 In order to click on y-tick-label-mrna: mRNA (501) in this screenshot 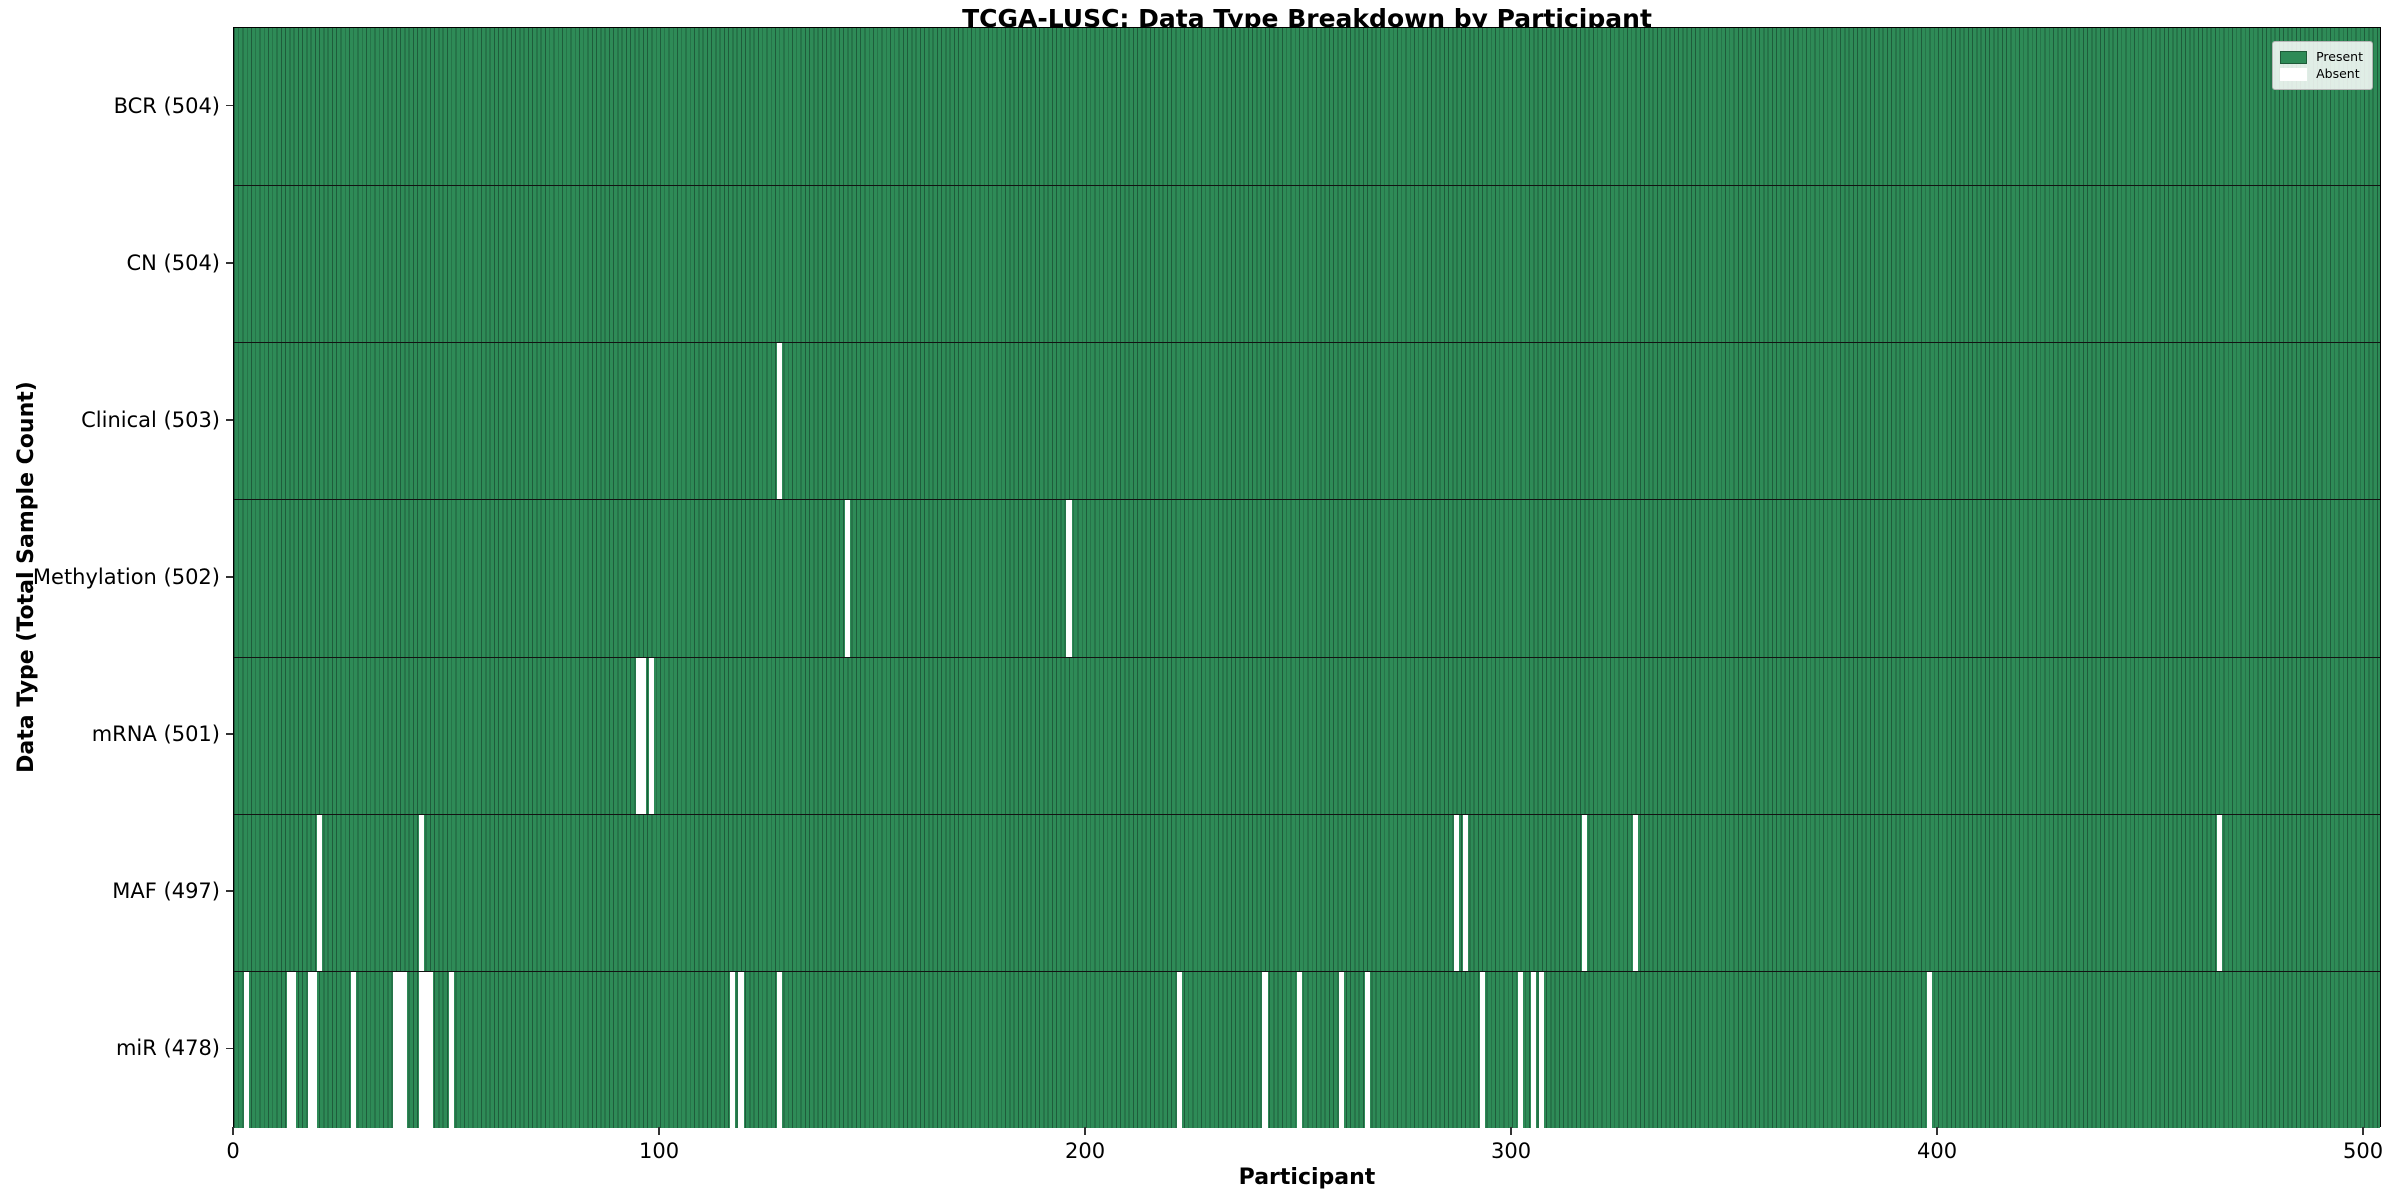, I will do `click(155, 734)`.